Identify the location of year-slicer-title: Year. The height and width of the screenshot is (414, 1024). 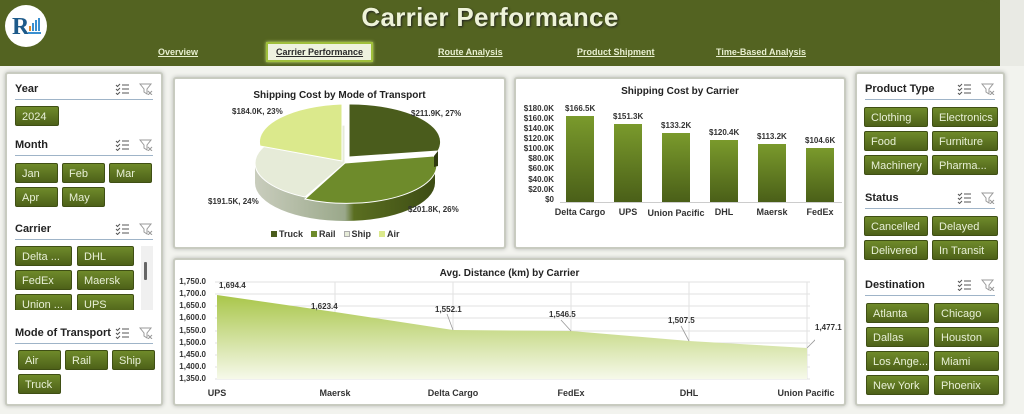
(27, 89).